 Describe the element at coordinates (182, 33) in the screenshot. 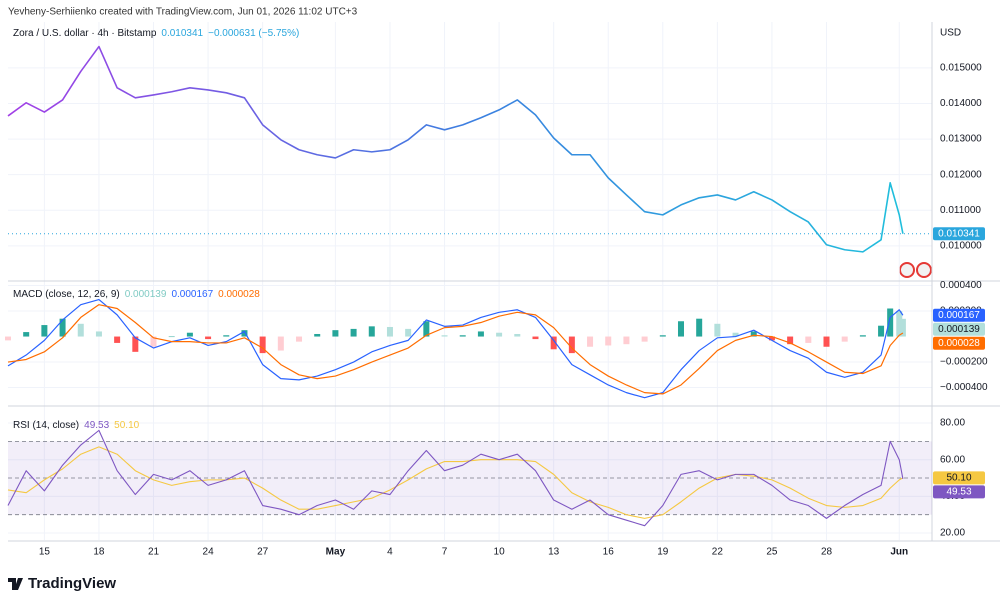

I see `legend-value: 0.010341` at that location.